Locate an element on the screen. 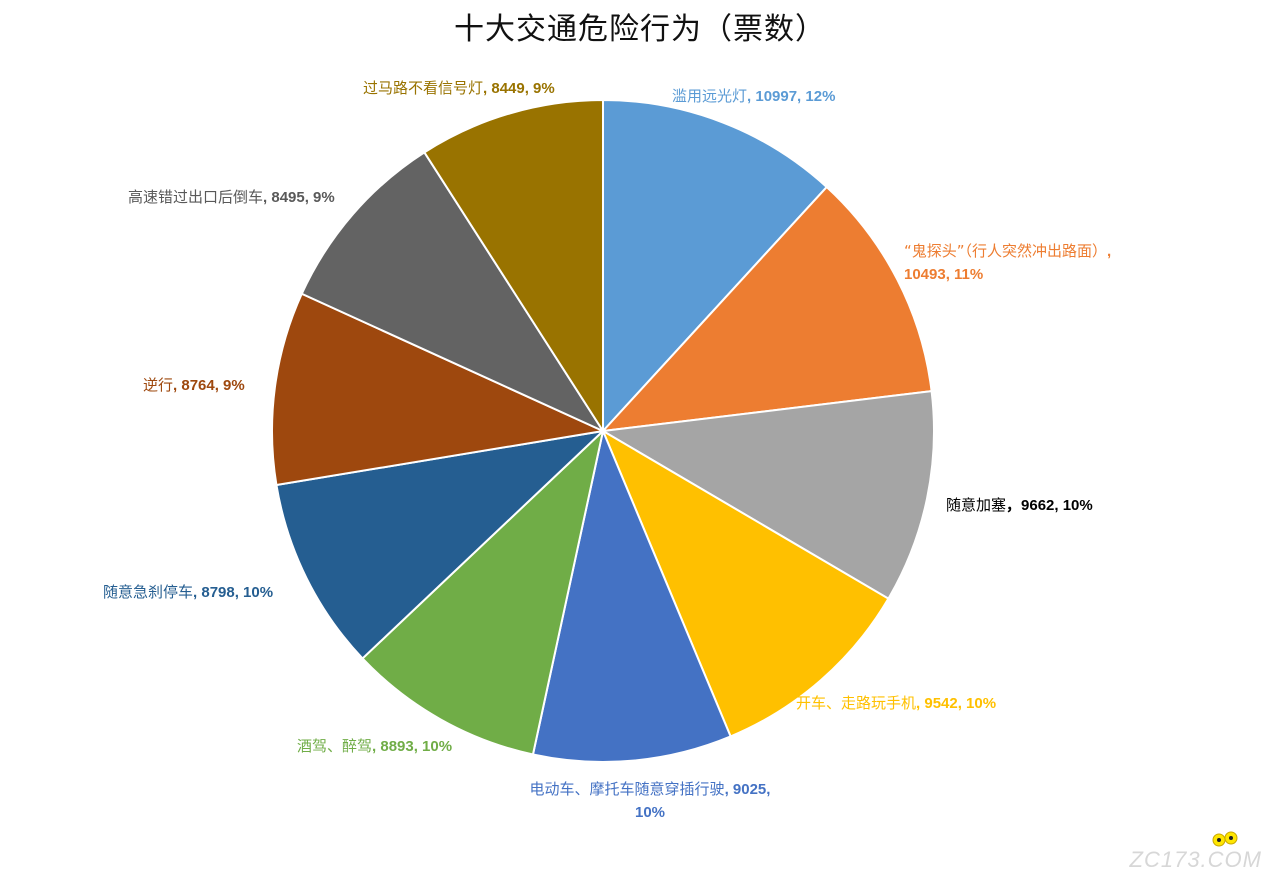  slice-label: 开车、走路玩手机, 9542, 10% is located at coordinates (896, 703).